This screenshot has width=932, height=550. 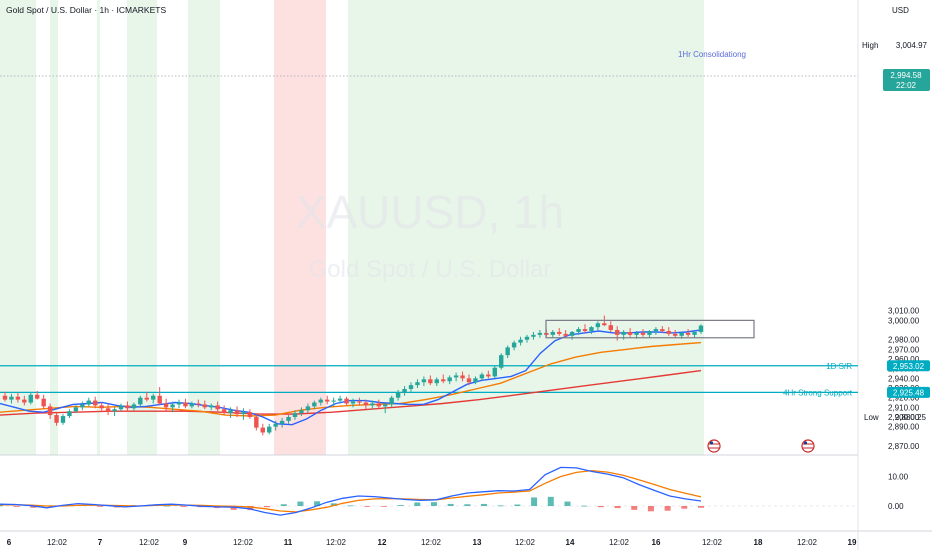 I want to click on macd-histogram, so click(x=352, y=504).